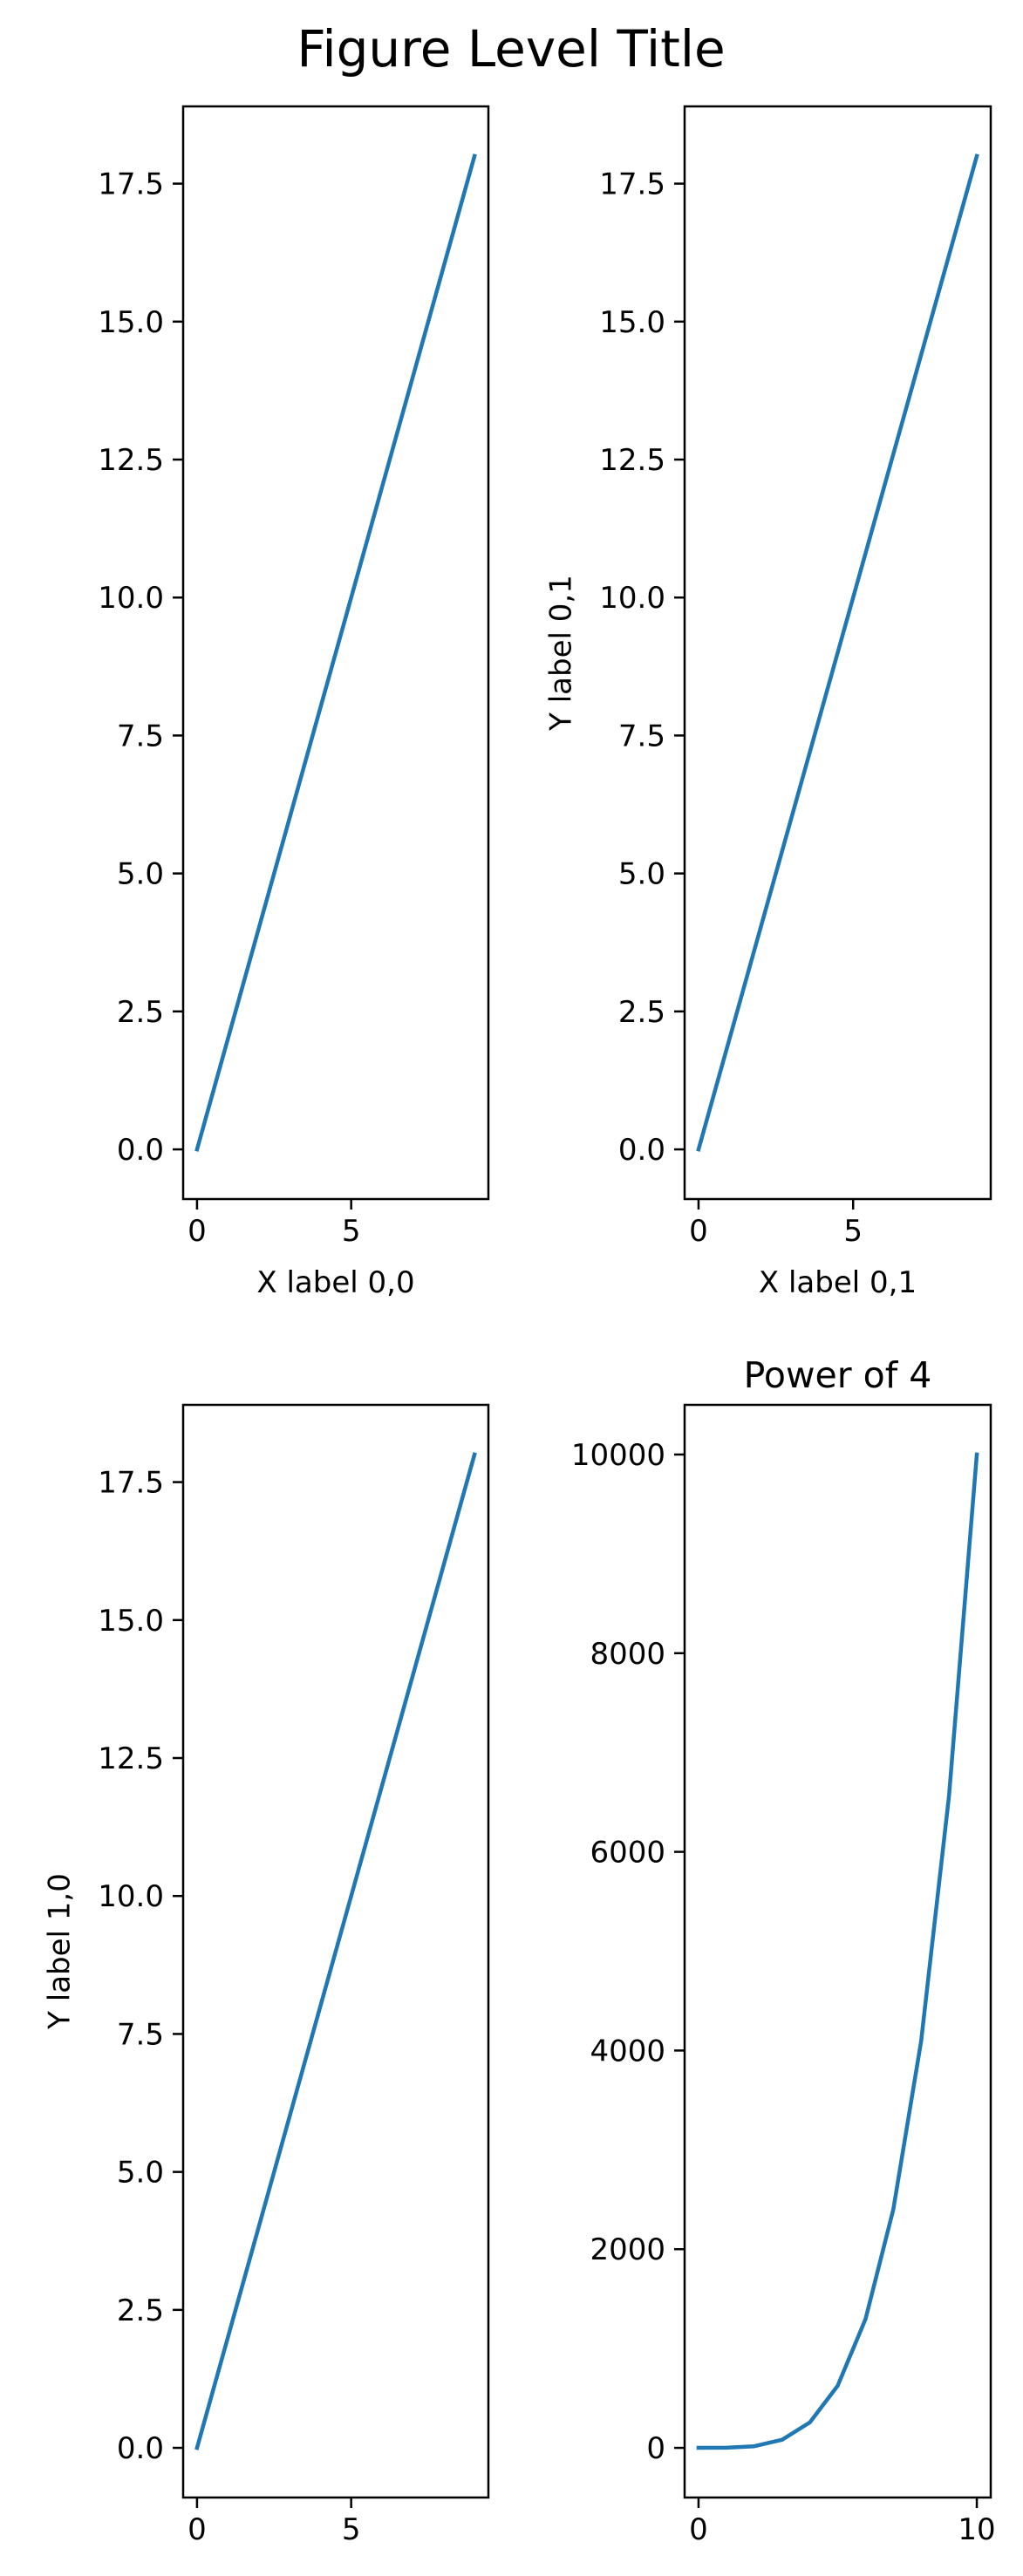  What do you see at coordinates (335, 1282) in the screenshot?
I see `x-axis-label: X label 0,0` at bounding box center [335, 1282].